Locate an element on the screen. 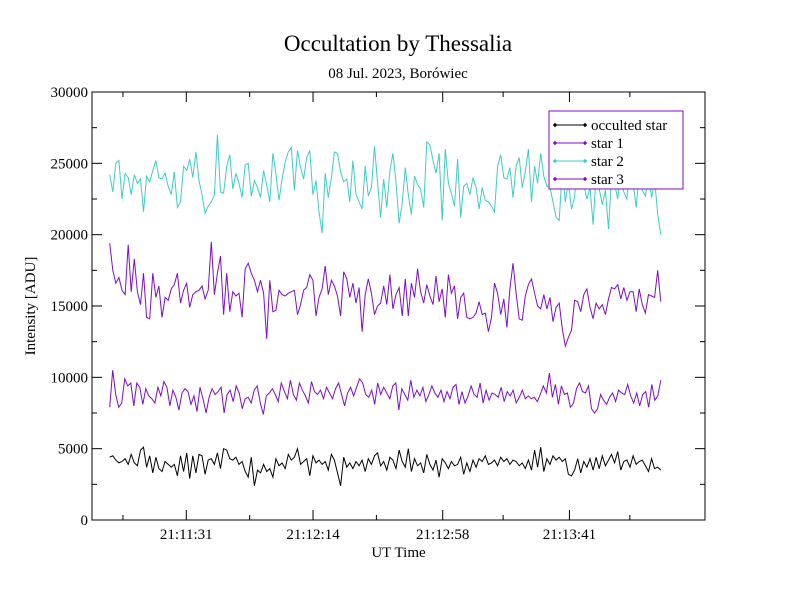 This screenshot has width=792, height=612. legend: occulted star star 1 star 2 star 3 is located at coordinates (616, 150).